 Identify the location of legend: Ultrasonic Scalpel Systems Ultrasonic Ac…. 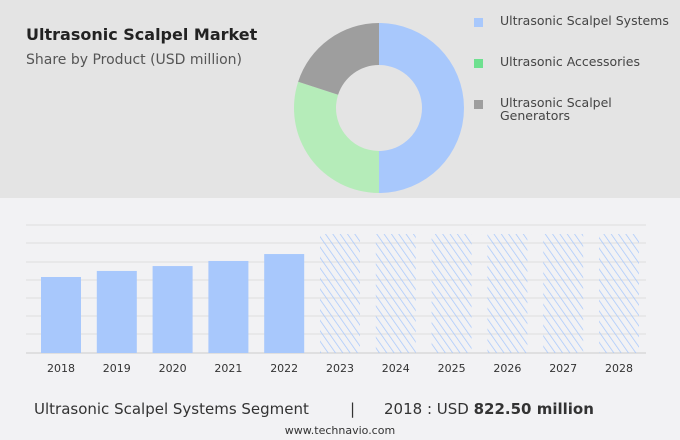
(574, 68).